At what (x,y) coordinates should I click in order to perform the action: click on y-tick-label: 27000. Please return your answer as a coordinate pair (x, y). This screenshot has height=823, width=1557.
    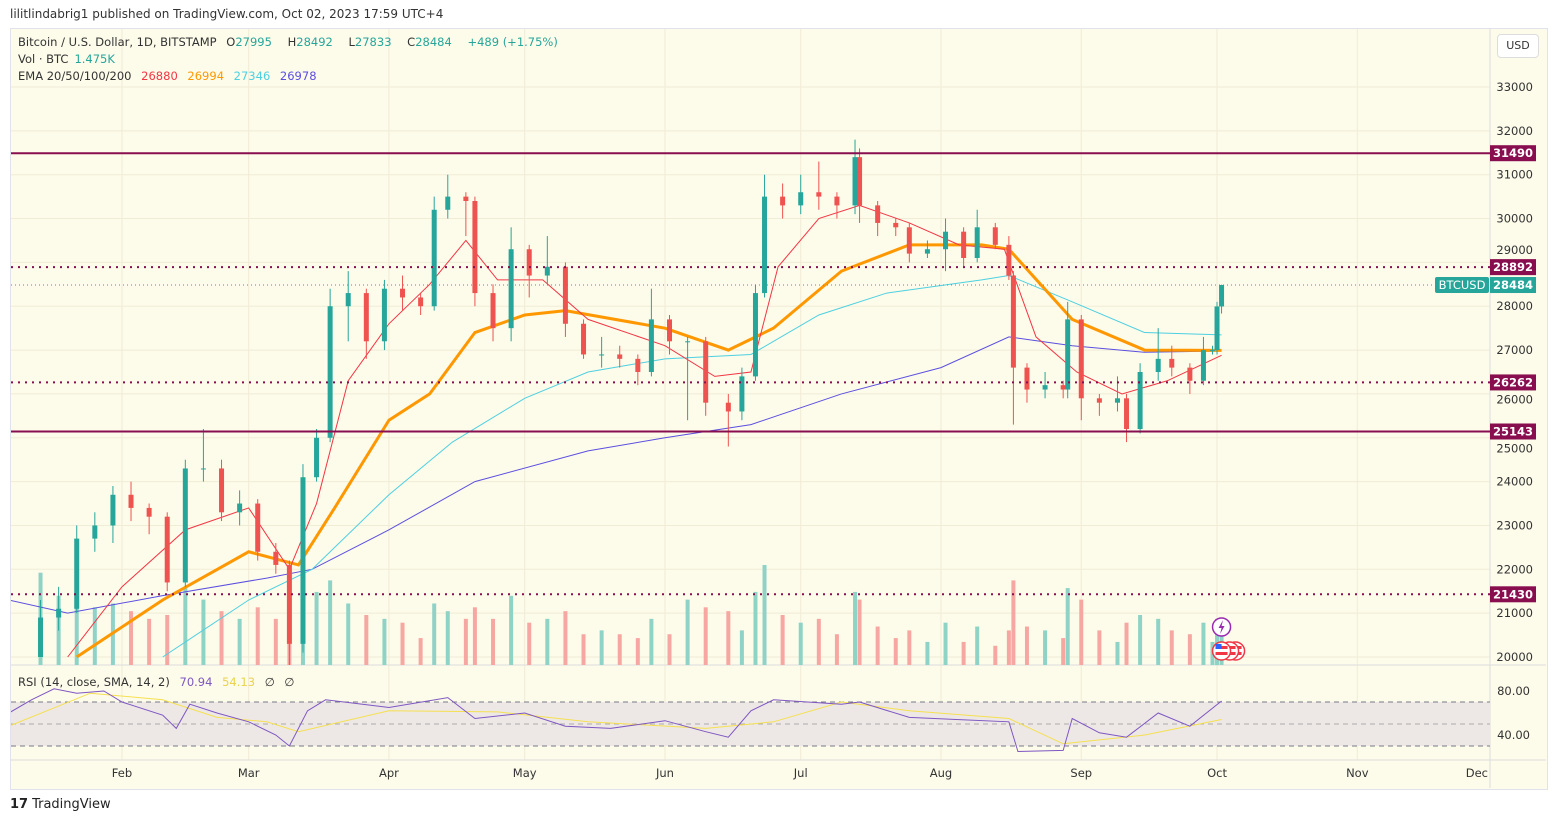
    Looking at the image, I should click on (1514, 350).